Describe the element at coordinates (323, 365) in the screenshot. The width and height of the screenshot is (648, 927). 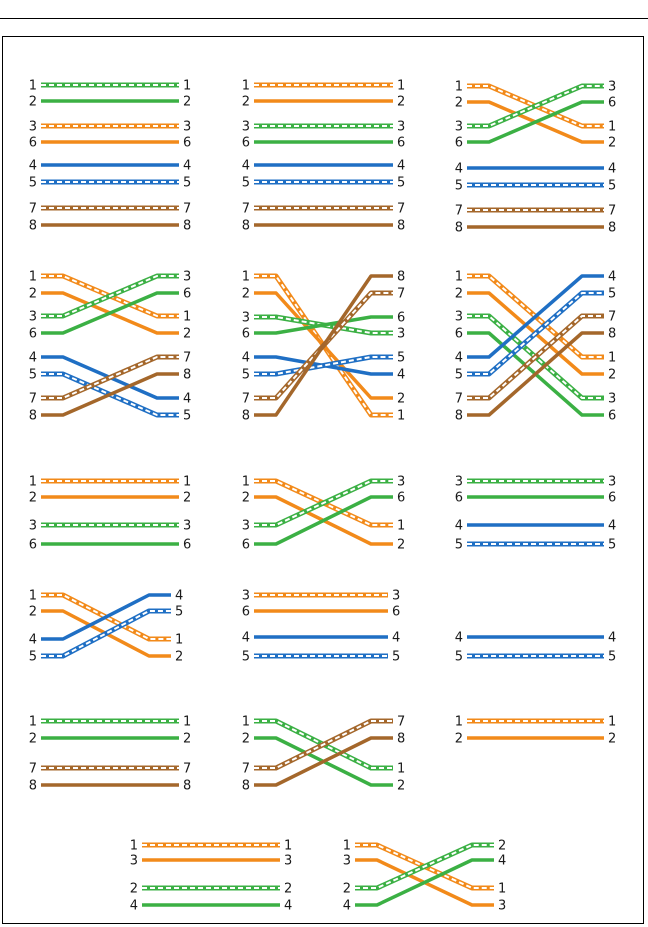
I see `wire-stripe-base` at that location.